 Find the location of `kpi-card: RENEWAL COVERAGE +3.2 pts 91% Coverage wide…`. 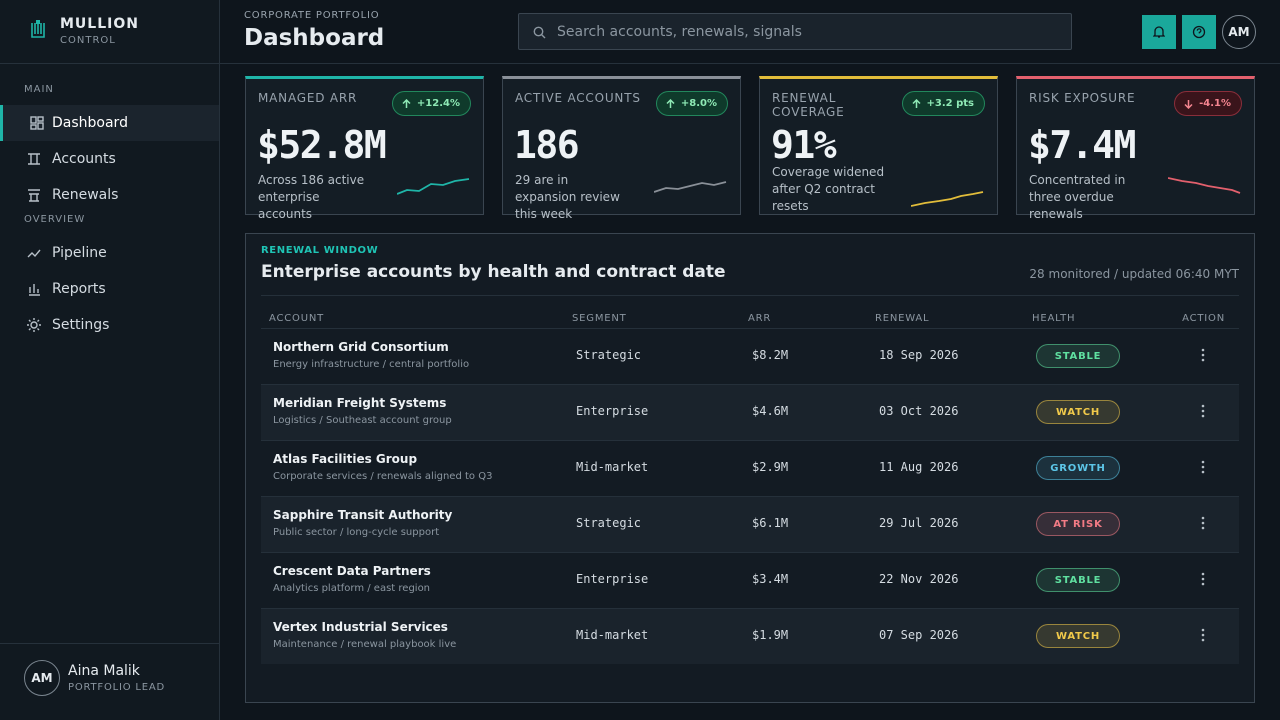

kpi-card: RENEWAL COVERAGE +3.2 pts 91% Coverage wide… is located at coordinates (878, 145).